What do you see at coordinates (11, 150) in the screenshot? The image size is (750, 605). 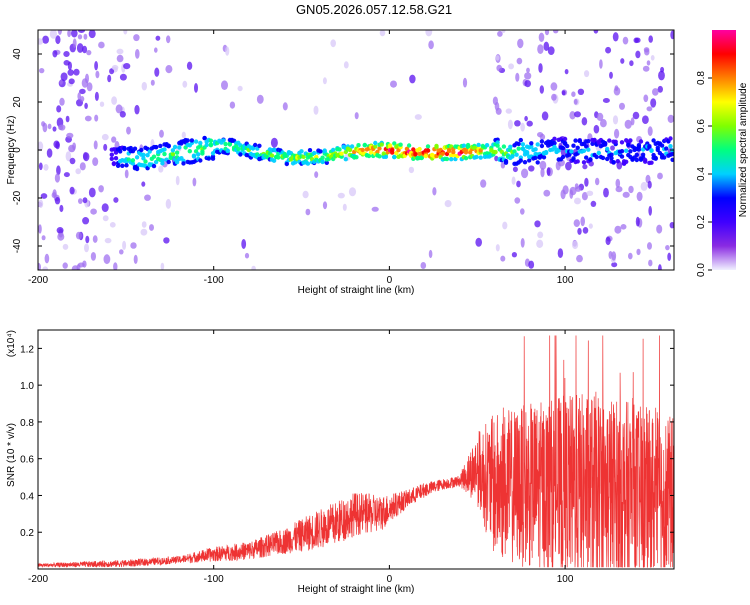 I see `spectrogram-y-label: Frequency (Hz)` at bounding box center [11, 150].